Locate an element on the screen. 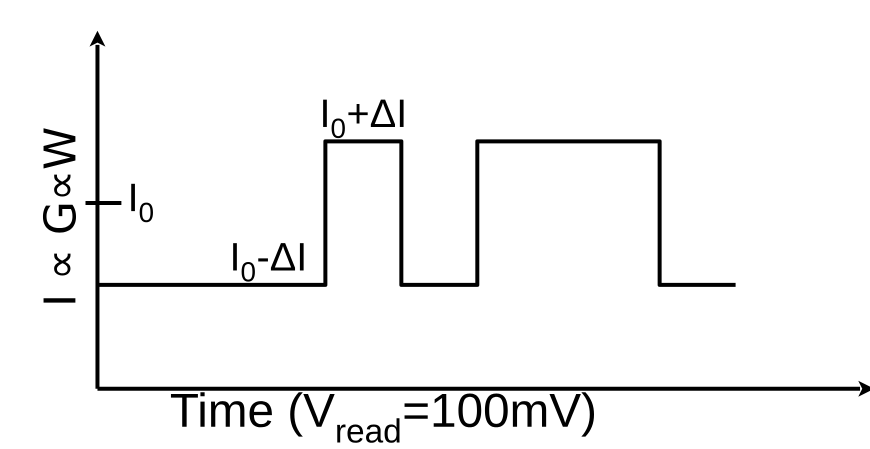 This screenshot has height=449, width=870. annotation: I$_{0}$ is located at coordinates (142, 203).